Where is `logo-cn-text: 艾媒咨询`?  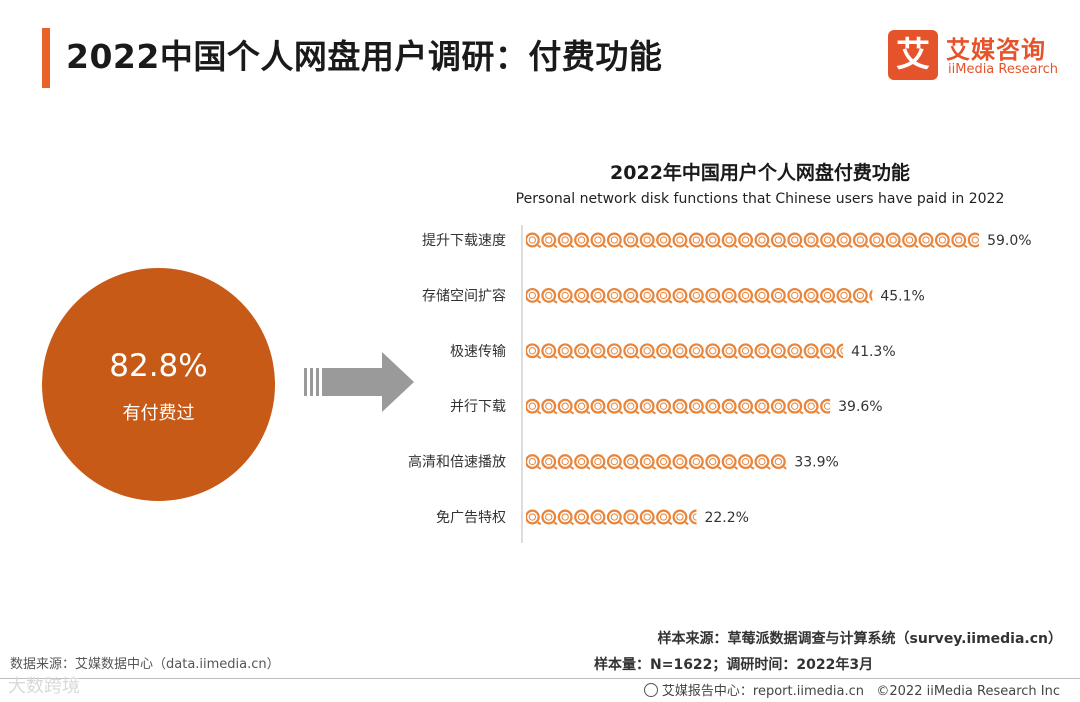 logo-cn-text: 艾媒咨询 is located at coordinates (996, 50).